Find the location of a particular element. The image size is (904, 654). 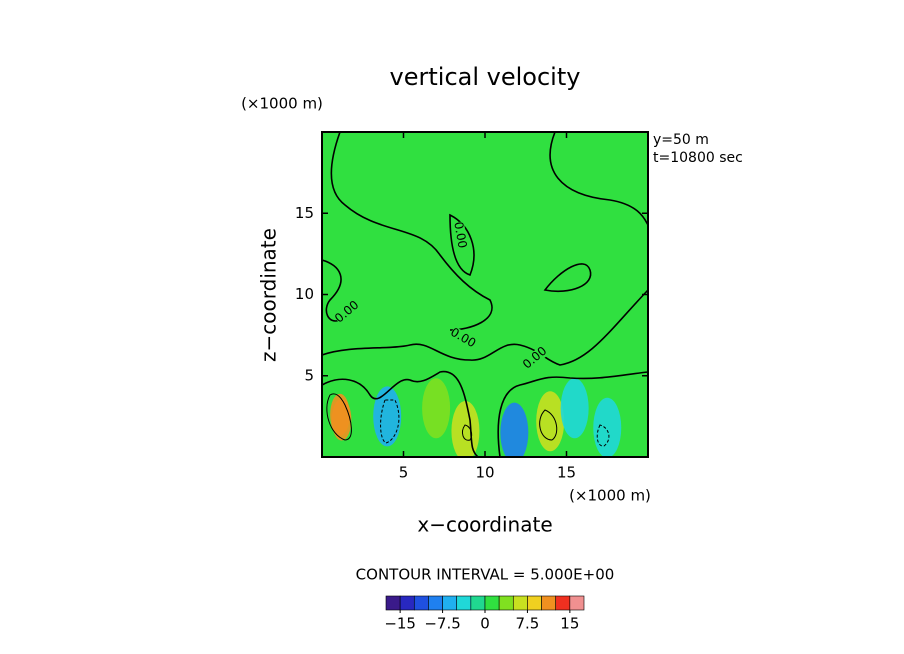

x-axis-label: x−coordinate is located at coordinates (484, 525).